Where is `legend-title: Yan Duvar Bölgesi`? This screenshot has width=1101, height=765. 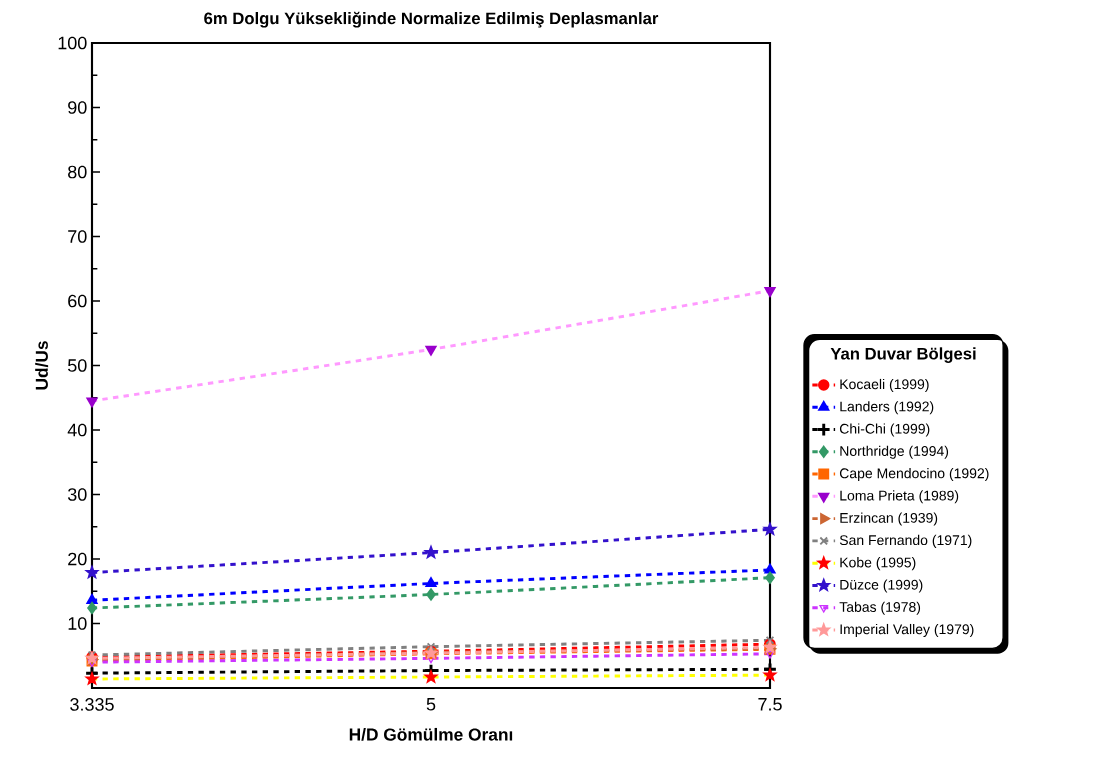 legend-title: Yan Duvar Bölgesi is located at coordinates (903, 355).